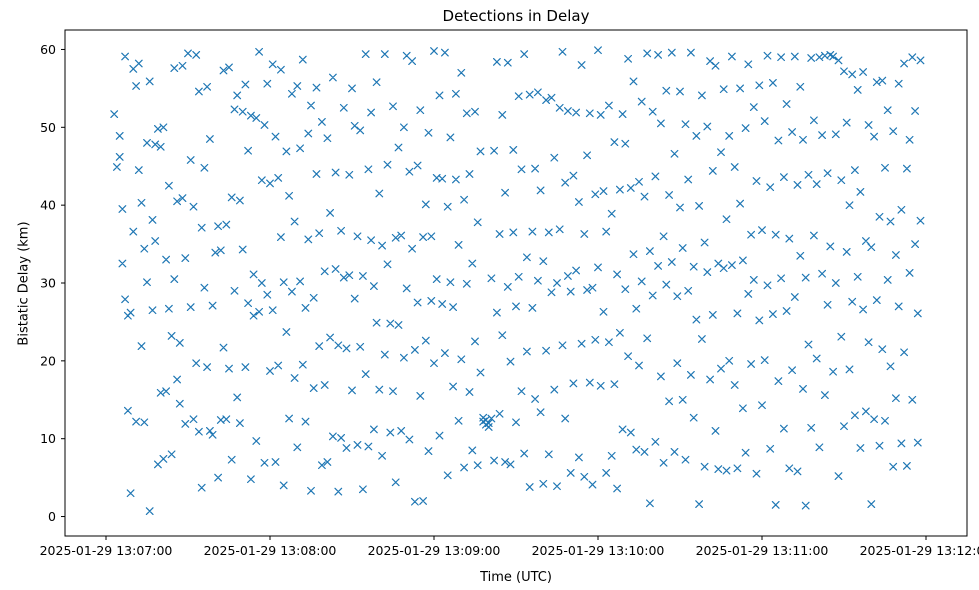 Image resolution: width=979 pixels, height=590 pixels. I want to click on y-ticks: 0 10 20 30 40 50 60, so click(52, 283).